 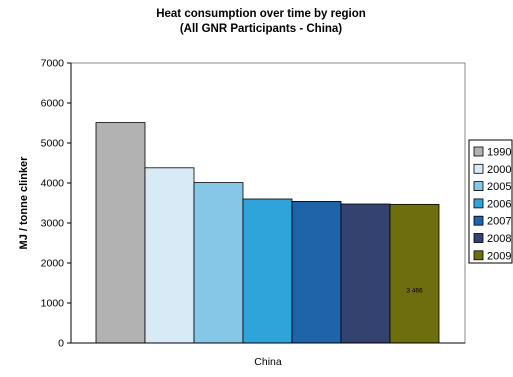 I want to click on bar-1990, so click(x=120, y=233).